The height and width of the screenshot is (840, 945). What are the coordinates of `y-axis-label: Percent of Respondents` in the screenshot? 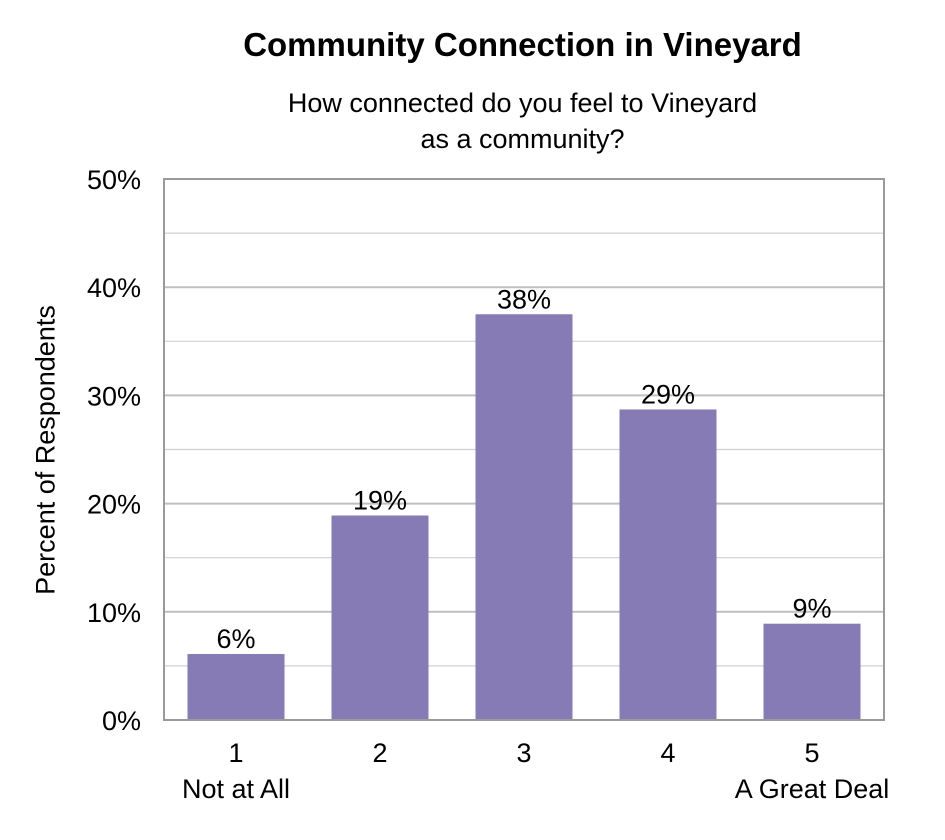 It's located at (45, 450).